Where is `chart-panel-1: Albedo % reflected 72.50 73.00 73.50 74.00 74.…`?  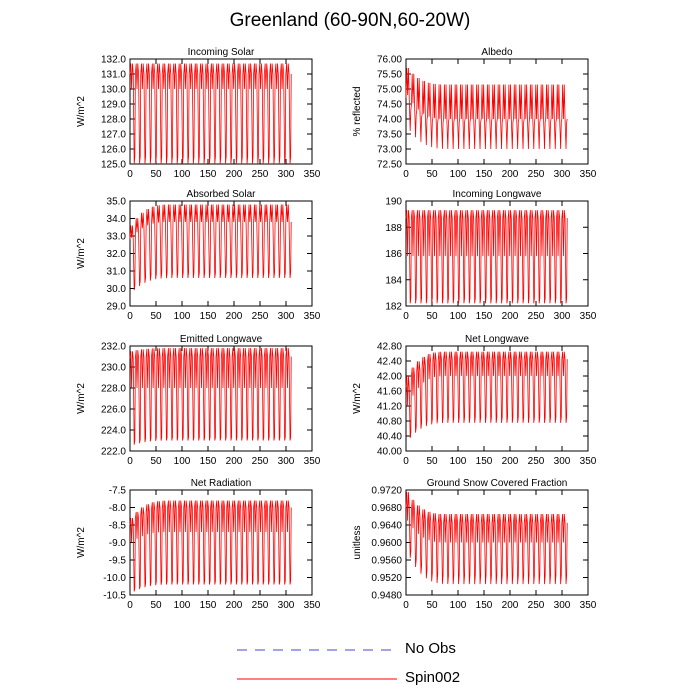
chart-panel-1: Albedo % reflected 72.50 73.00 73.50 74.00 74.… is located at coordinates (474, 113).